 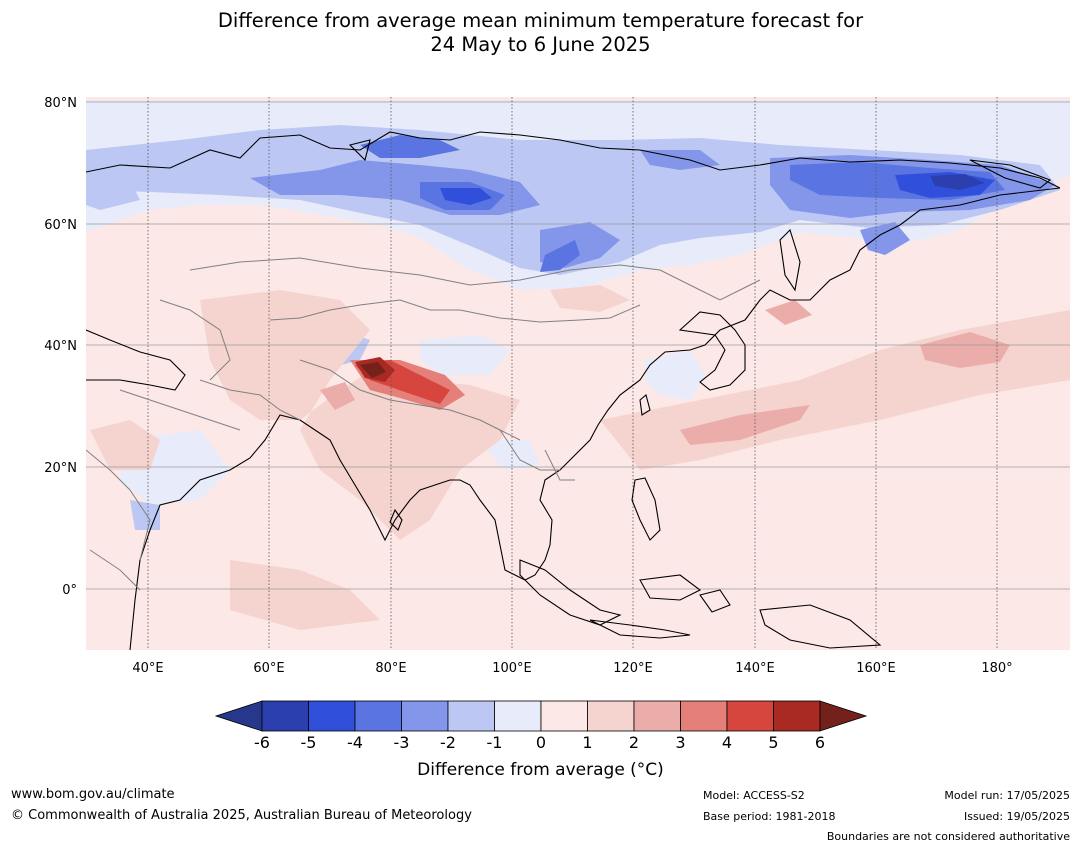 I want to click on lon-label-120e: 120°E, so click(x=633, y=668).